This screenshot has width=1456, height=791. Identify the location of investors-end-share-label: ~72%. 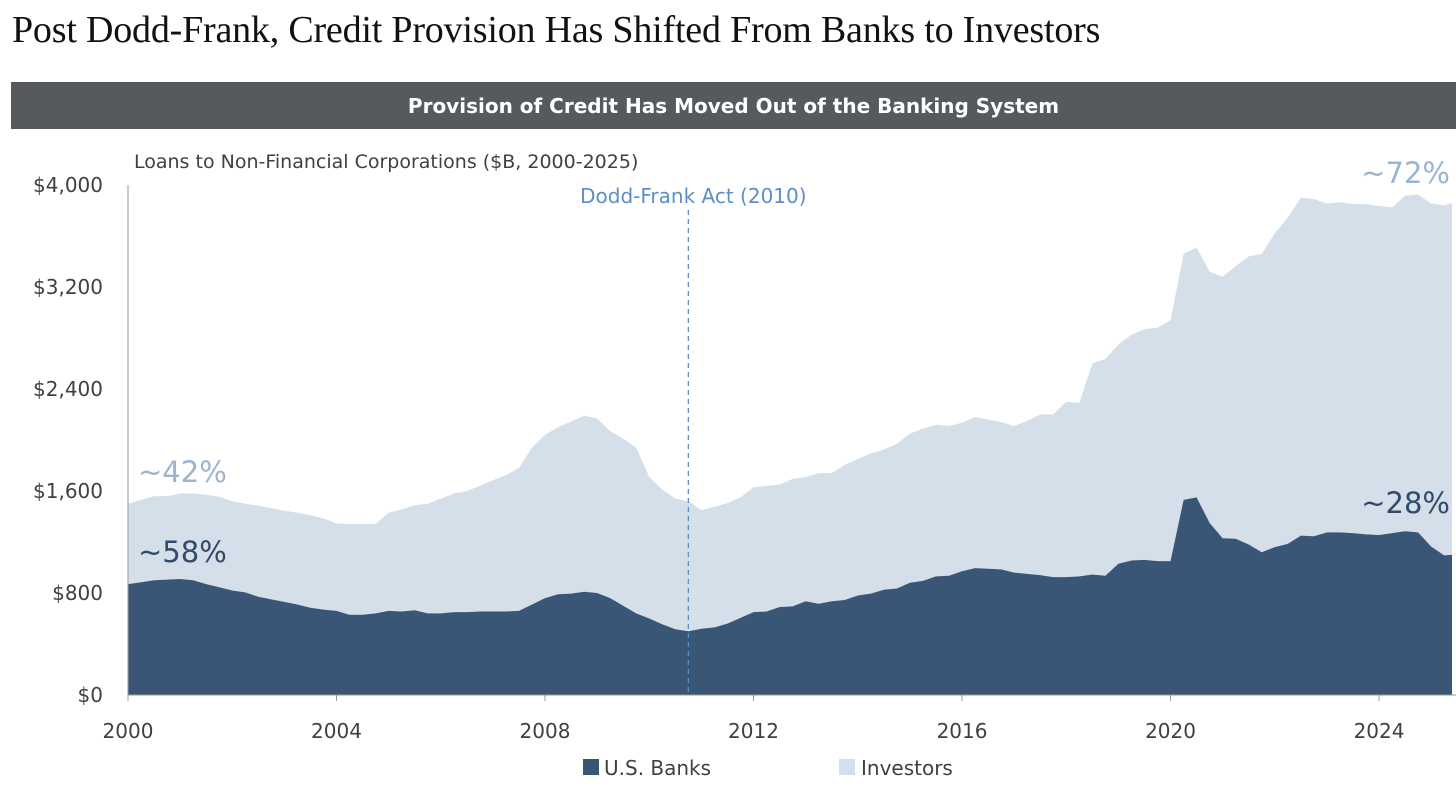
(1405, 173).